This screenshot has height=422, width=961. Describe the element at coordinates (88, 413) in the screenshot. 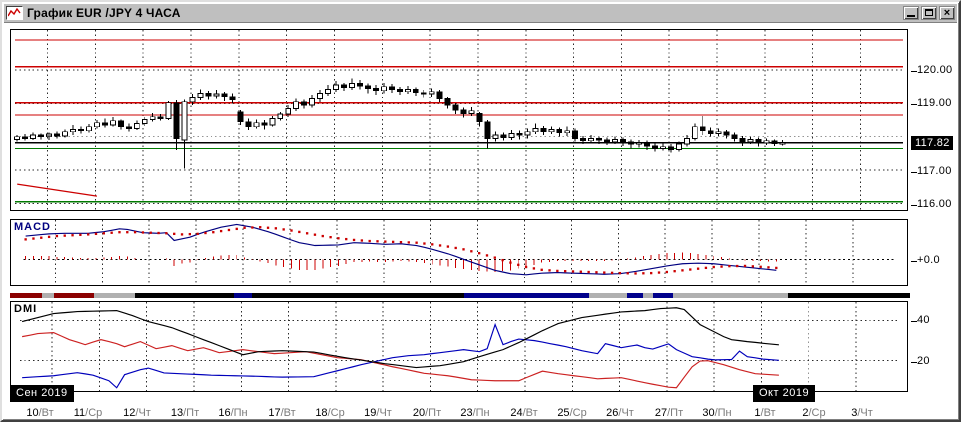

I see `date-label: 11/Ср` at that location.